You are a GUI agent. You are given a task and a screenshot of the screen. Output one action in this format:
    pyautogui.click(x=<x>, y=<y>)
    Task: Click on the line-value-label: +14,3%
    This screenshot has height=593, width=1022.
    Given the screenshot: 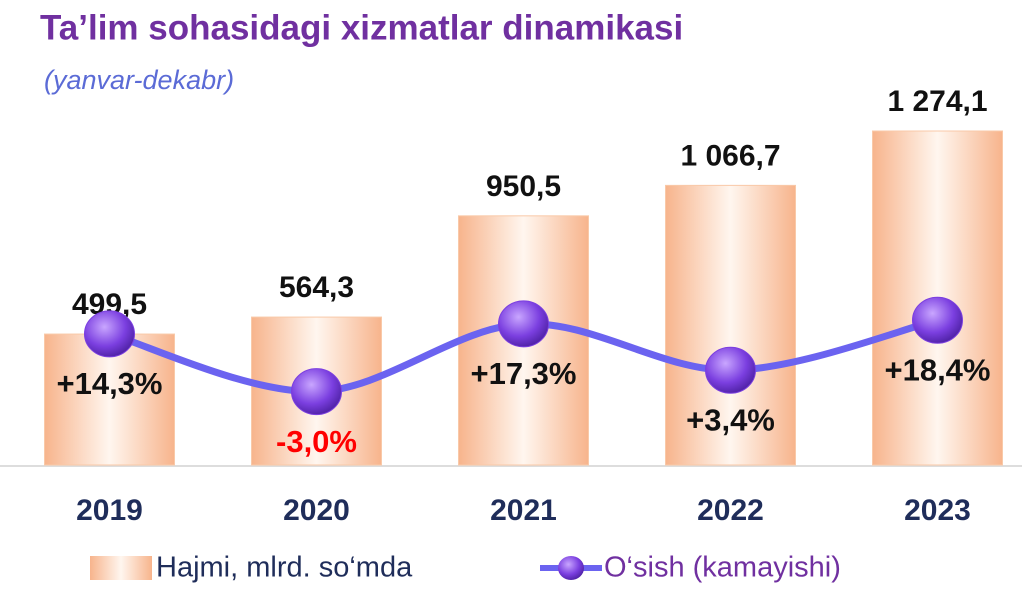 What is the action you would take?
    pyautogui.click(x=109, y=383)
    